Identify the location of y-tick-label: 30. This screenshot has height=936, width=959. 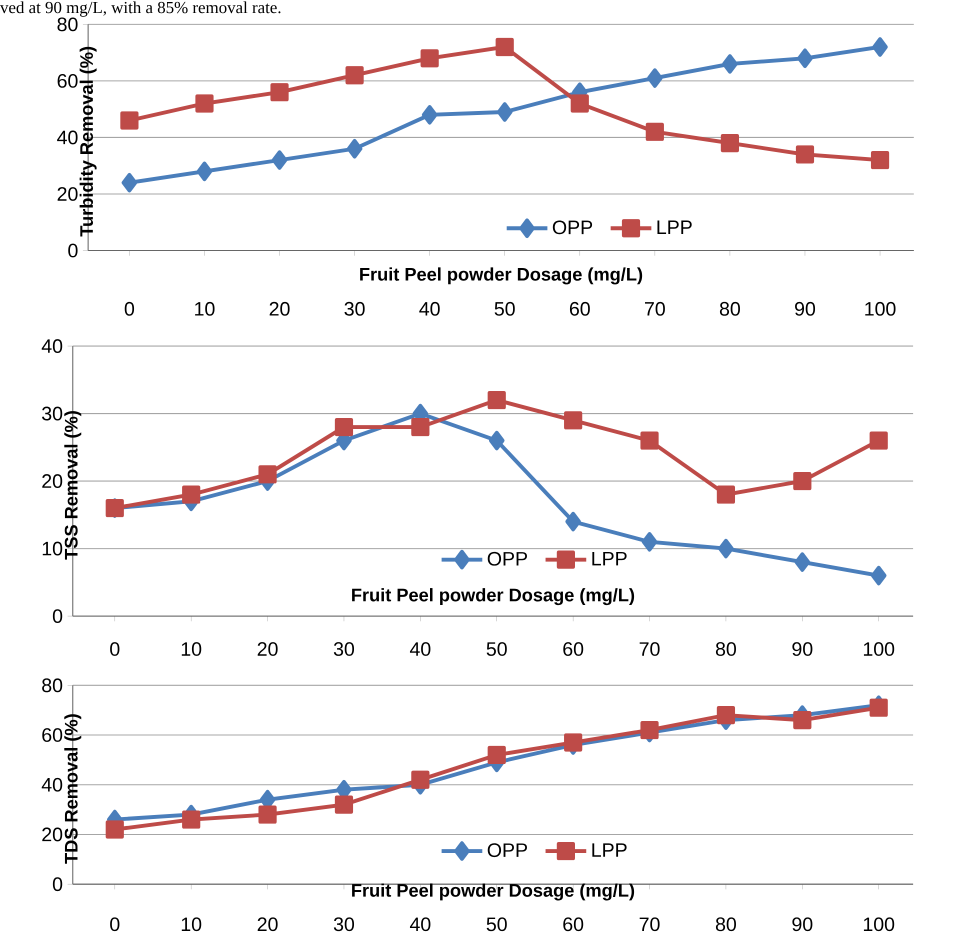
(52, 413).